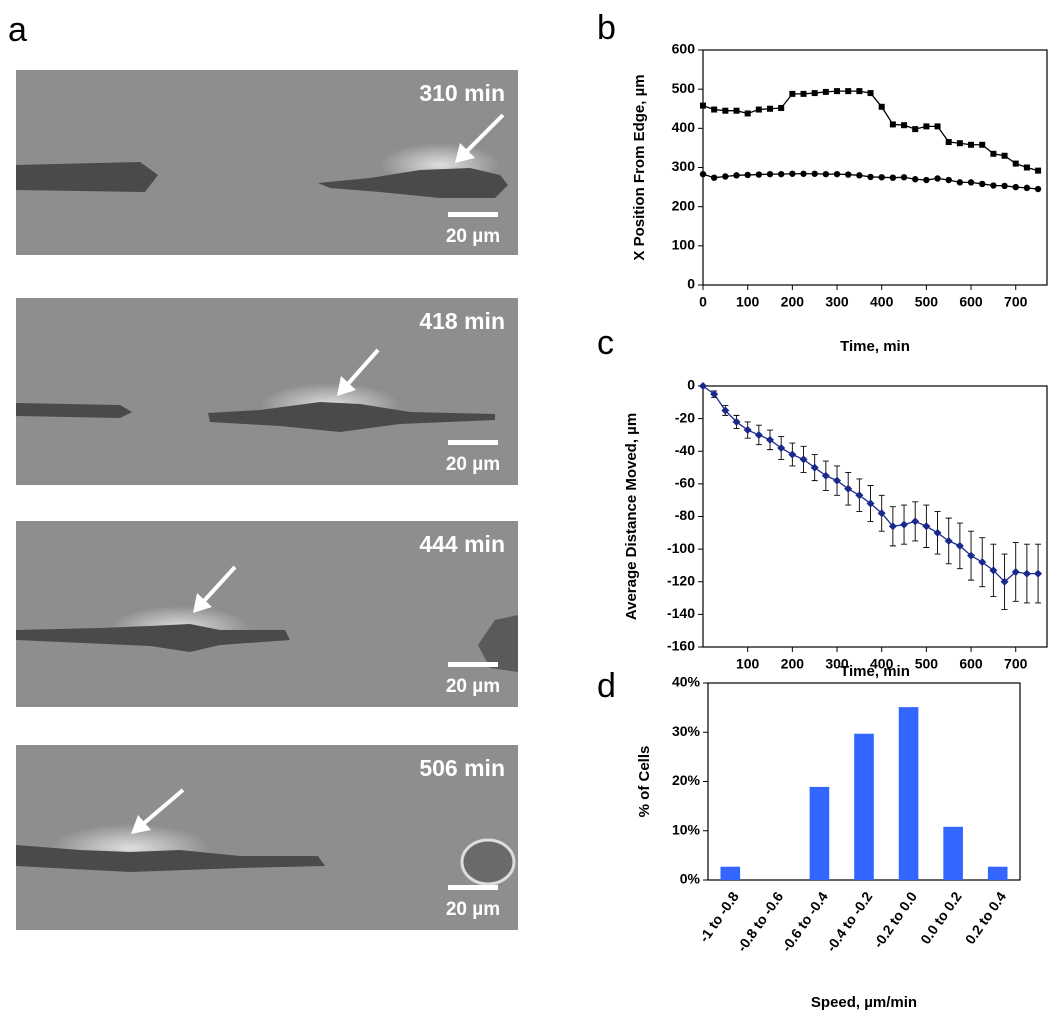 This screenshot has height=1021, width=1050. Describe the element at coordinates (462, 544) in the screenshot. I see `time-label: 444 min` at that location.